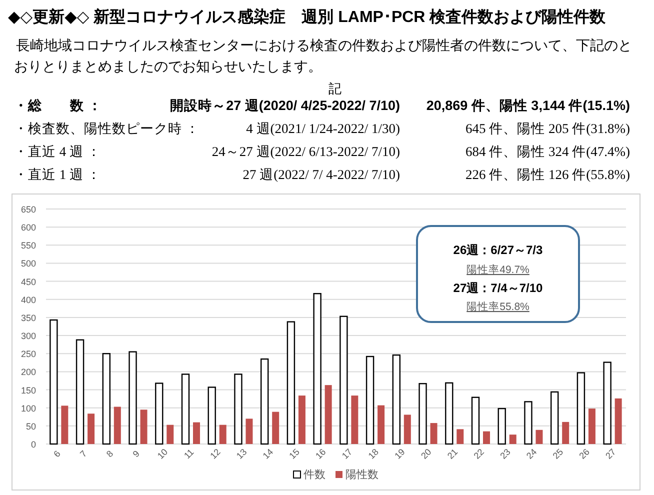 The height and width of the screenshot is (495, 654). Describe the element at coordinates (548, 128) in the screenshot. I see `text: 645 件、陽性 205 件(31.8%)` at that location.